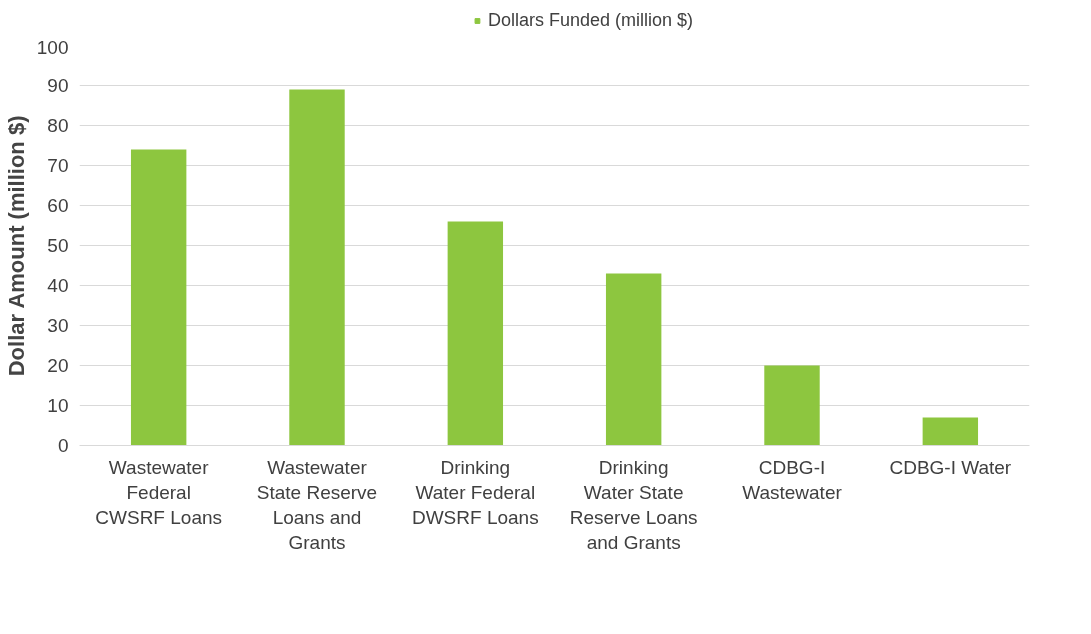  Describe the element at coordinates (475, 492) in the screenshot. I see `x-tick-label: Drinking Water Federal DWSRF Loans` at that location.